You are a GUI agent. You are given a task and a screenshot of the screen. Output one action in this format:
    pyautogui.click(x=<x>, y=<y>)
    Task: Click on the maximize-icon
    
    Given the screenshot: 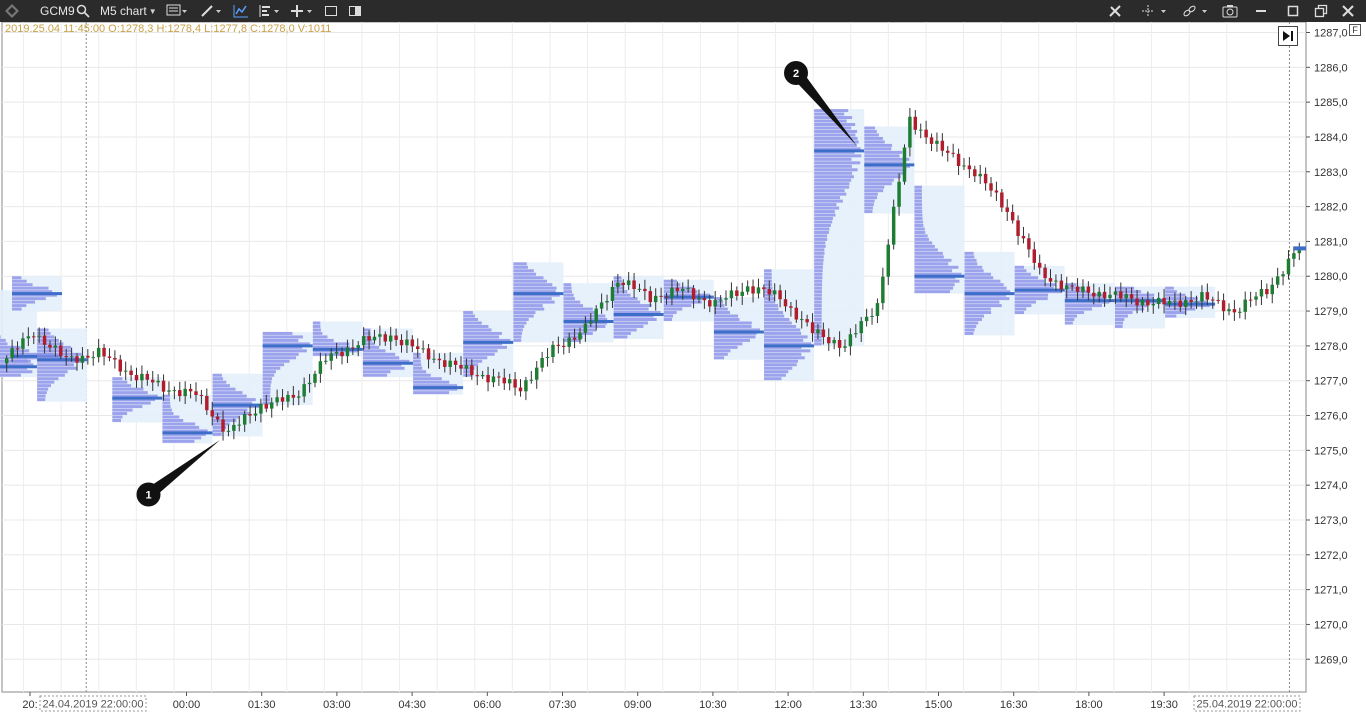 What is the action you would take?
    pyautogui.click(x=1293, y=11)
    